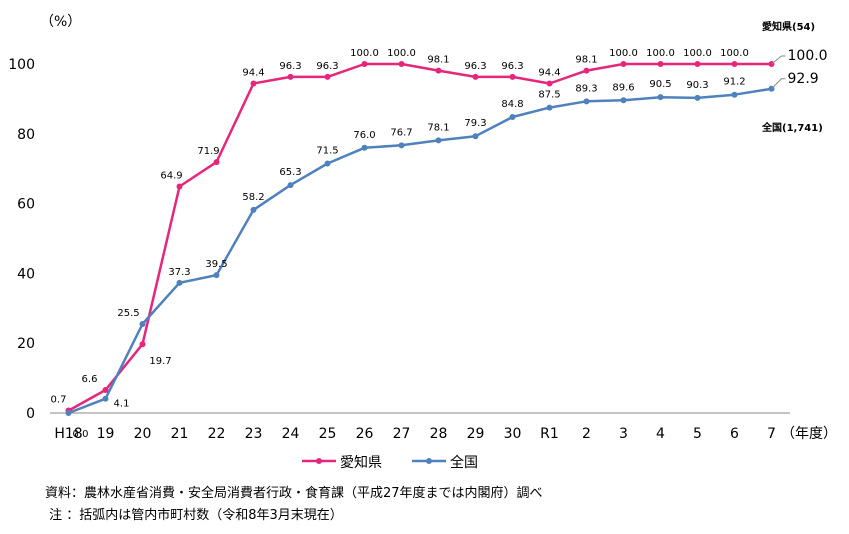 The image size is (849, 534). Describe the element at coordinates (660, 434) in the screenshot. I see `x-tick-label: 4` at that location.